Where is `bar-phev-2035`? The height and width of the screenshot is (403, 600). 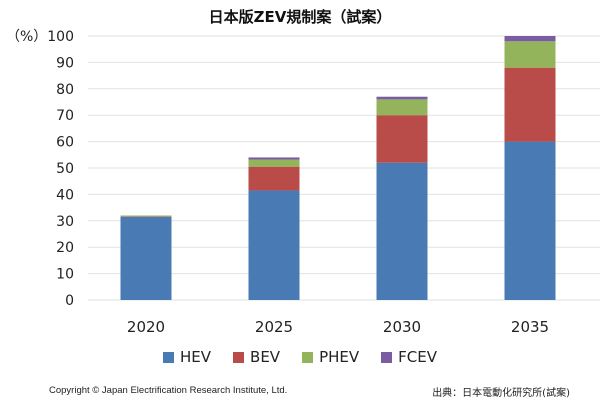 bar-phev-2035 is located at coordinates (530, 54).